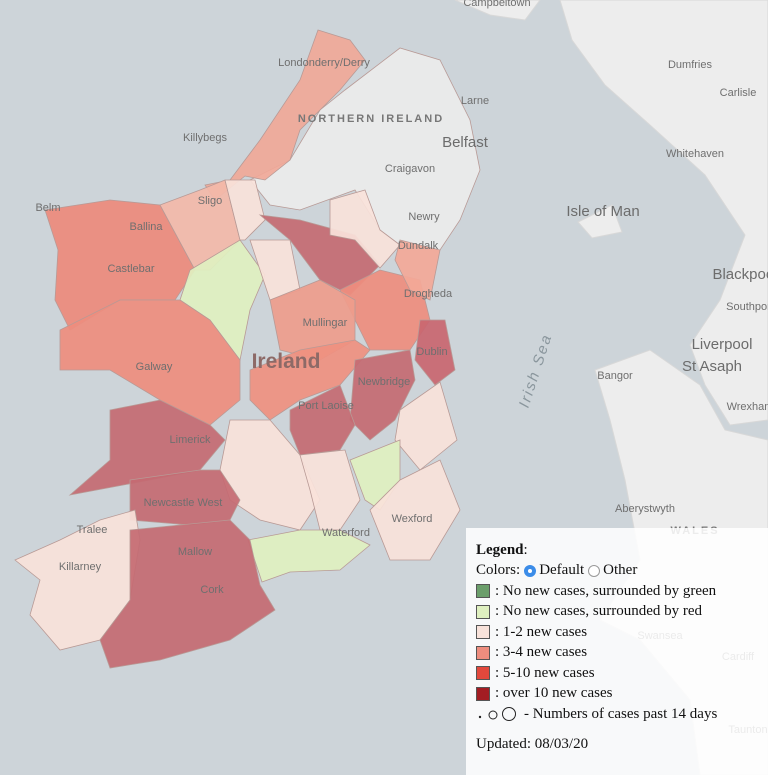  I want to click on legend-item: : 3-4 new cases, so click(622, 653).